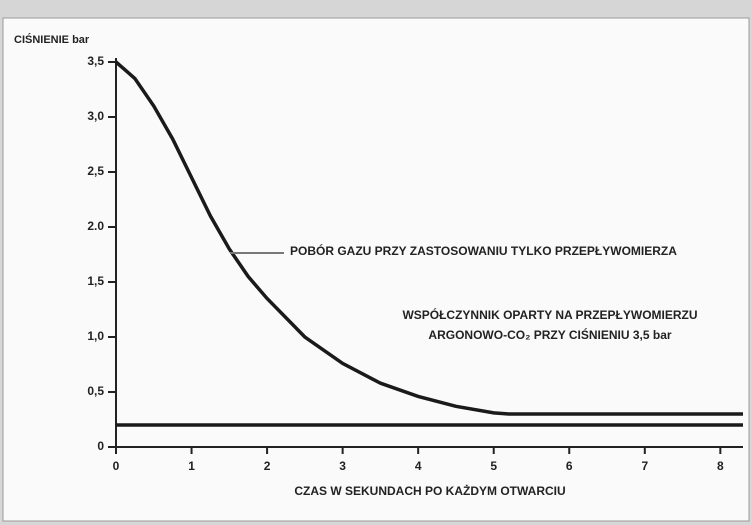  Describe the element at coordinates (549, 314) in the screenshot. I see `annotation: WSPÓŁCZYNNIK OPARTY NA PRZEPŁYWOMIERZU` at that location.